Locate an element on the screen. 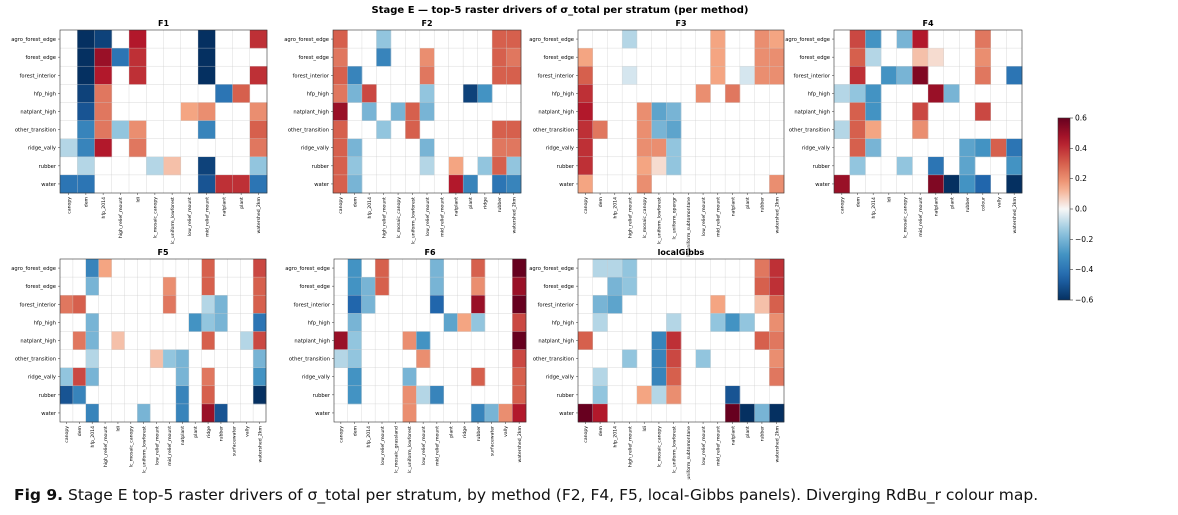  column-label: canopy is located at coordinates (341, 205).